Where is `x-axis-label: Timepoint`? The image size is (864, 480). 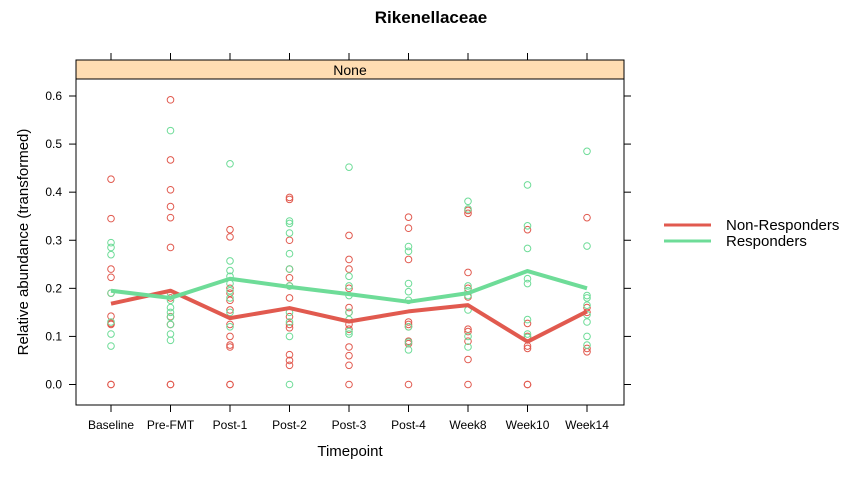
x-axis-label: Timepoint is located at coordinates (350, 451).